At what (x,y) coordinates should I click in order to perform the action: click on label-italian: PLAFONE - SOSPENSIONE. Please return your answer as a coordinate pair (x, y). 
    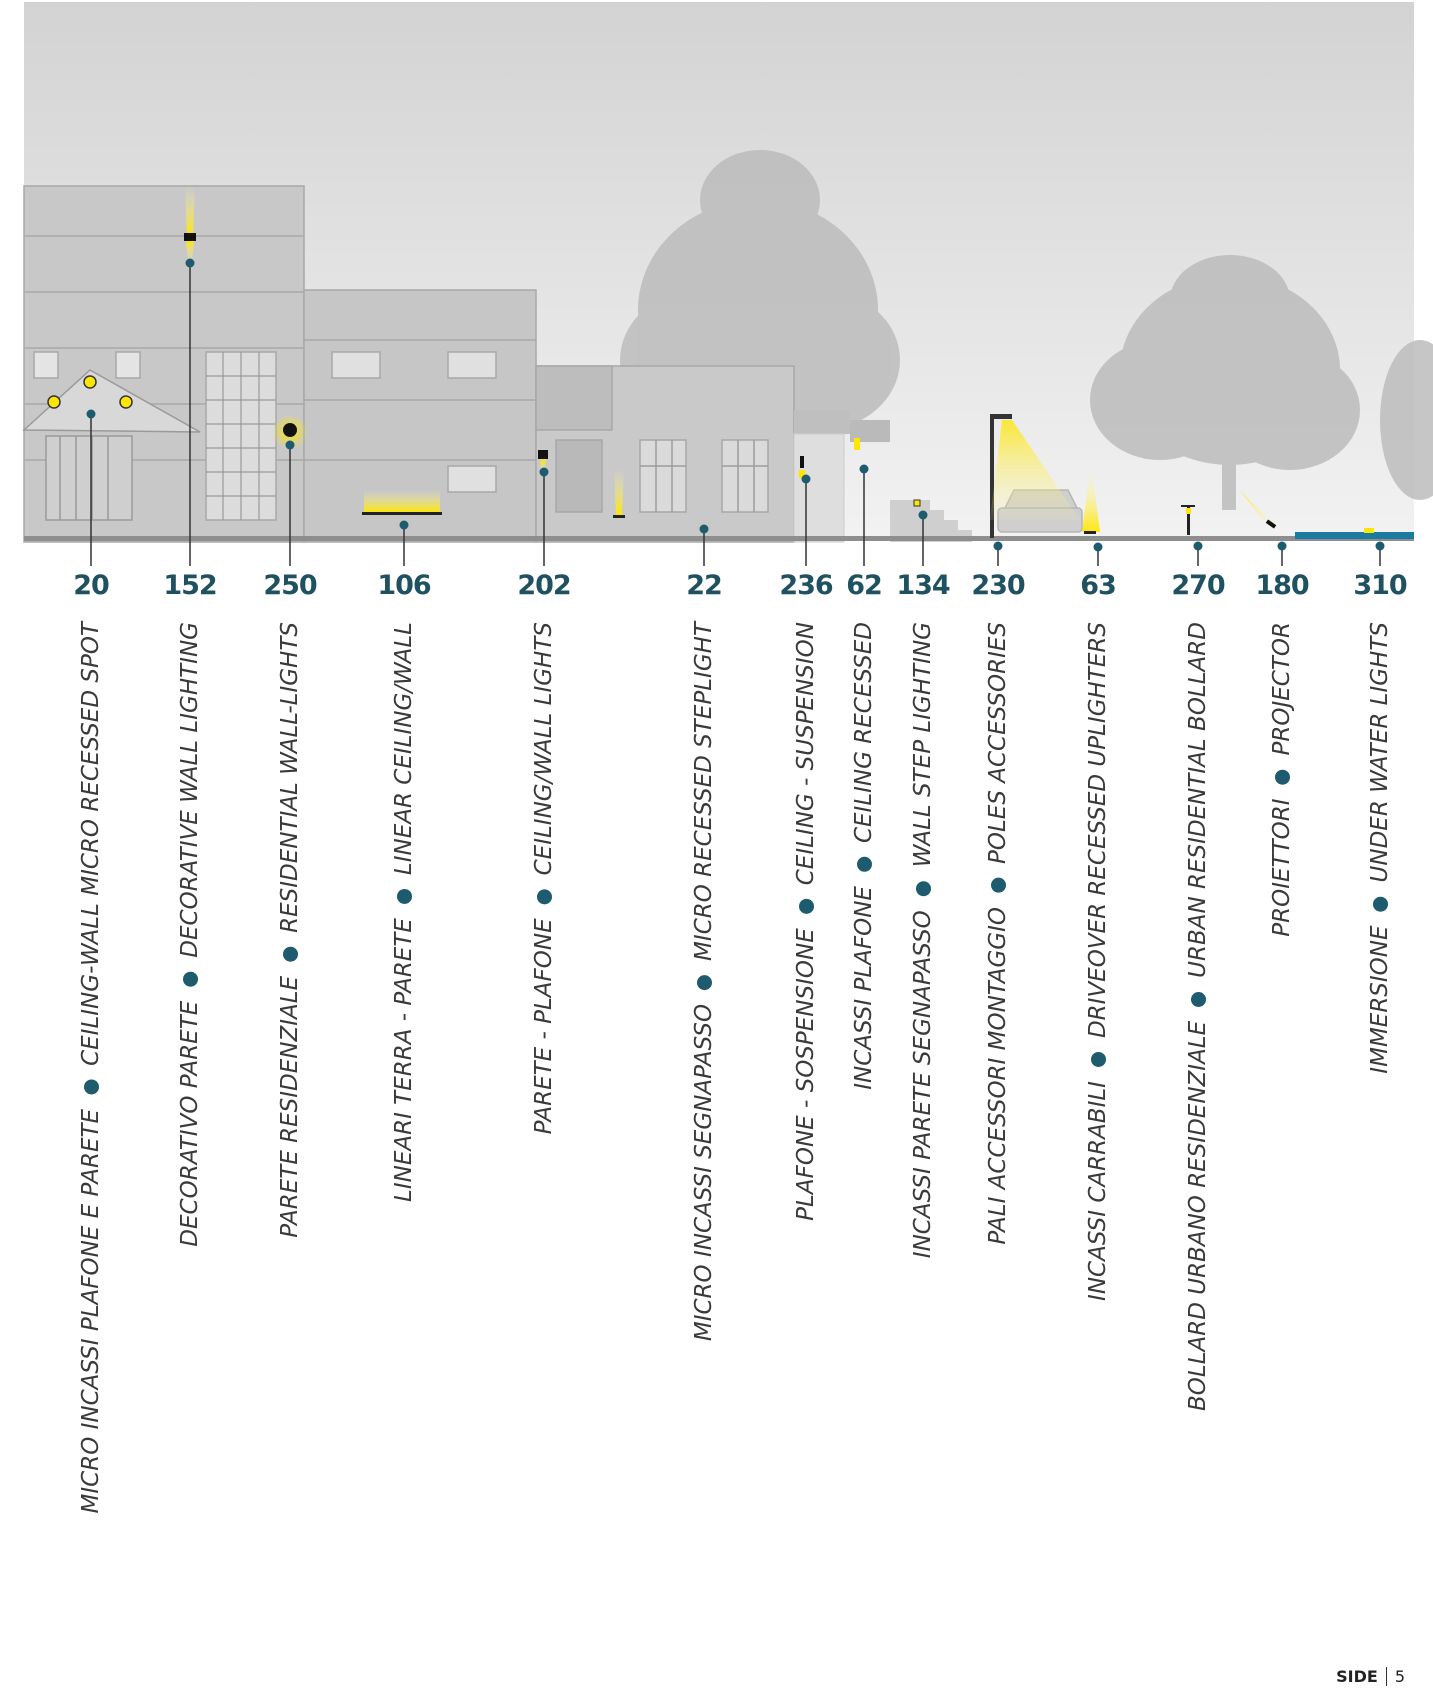
    Looking at the image, I should click on (806, 1074).